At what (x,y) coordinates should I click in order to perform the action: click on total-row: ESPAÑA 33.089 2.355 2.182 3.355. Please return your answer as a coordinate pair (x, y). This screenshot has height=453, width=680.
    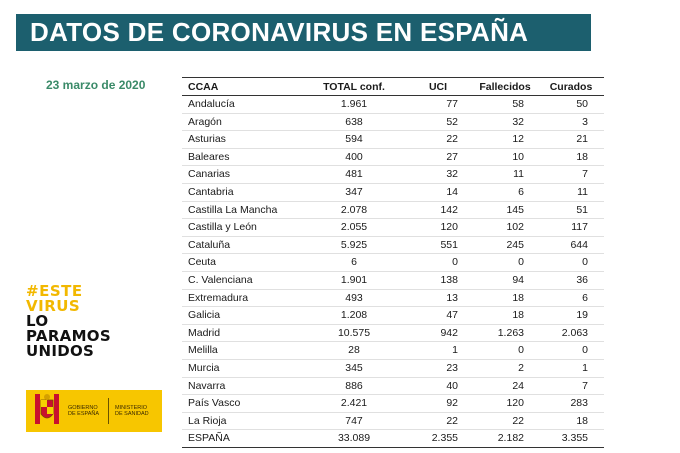
    Looking at the image, I should click on (393, 439).